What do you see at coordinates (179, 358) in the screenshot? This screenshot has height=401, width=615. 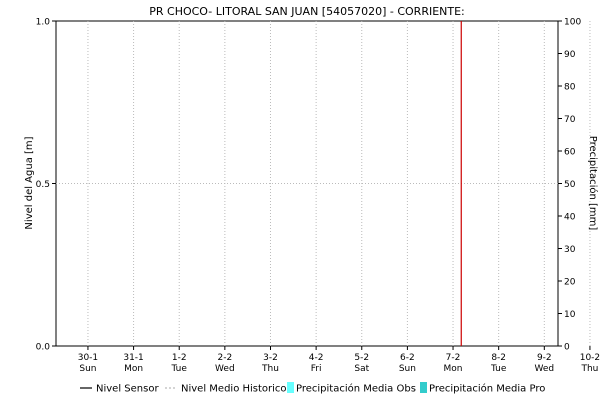 I see `x-tick-label: 1-2` at bounding box center [179, 358].